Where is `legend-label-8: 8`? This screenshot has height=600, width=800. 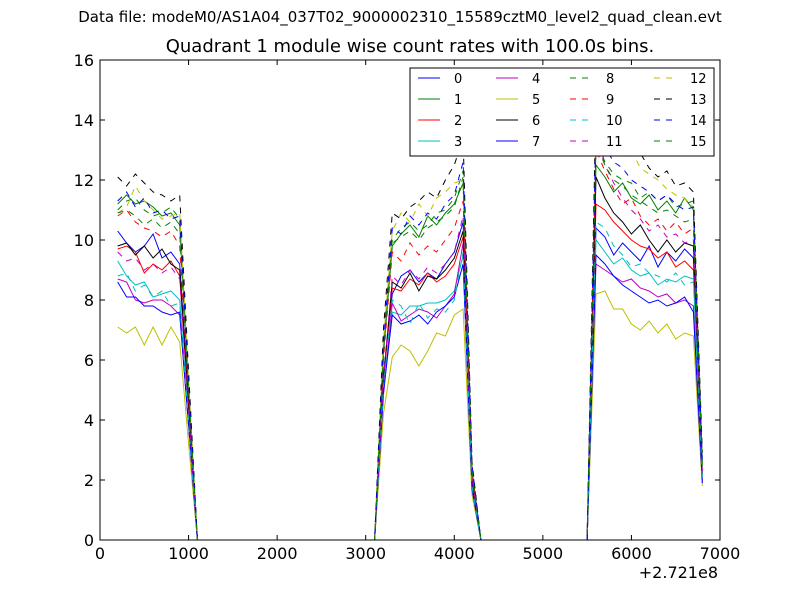
legend-label-8: 8 is located at coordinates (610, 79).